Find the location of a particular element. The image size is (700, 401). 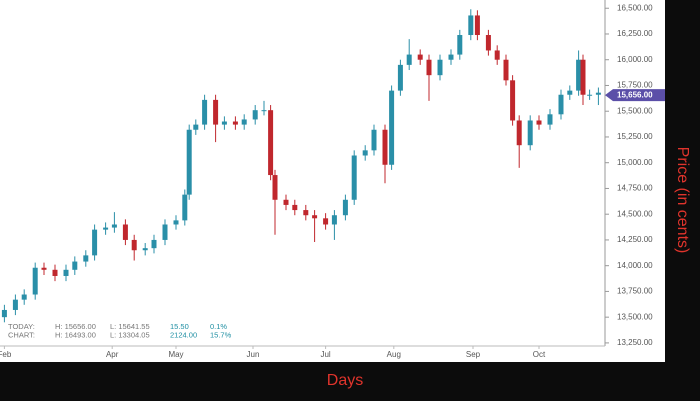

current-price-flag is located at coordinates (635, 95).